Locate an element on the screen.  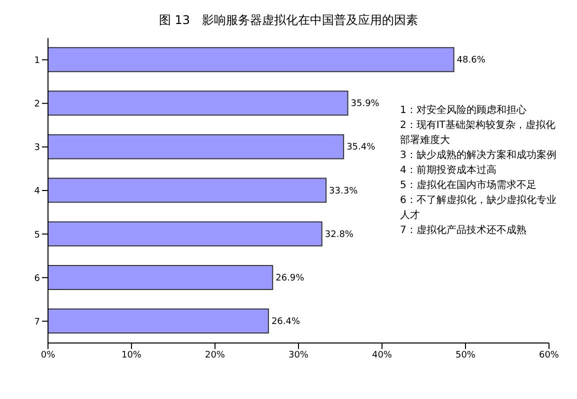
annotation: 6：不了解虚拟化，缺少虚拟化专业人才 is located at coordinates (479, 208).